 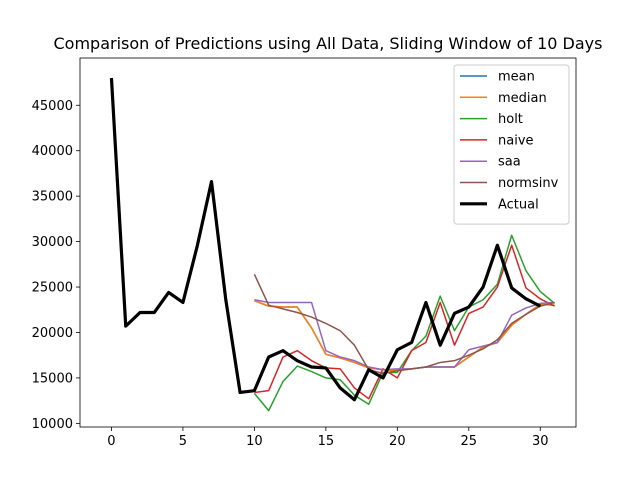 What do you see at coordinates (52, 378) in the screenshot?
I see `y-tick-label: 15000` at bounding box center [52, 378].